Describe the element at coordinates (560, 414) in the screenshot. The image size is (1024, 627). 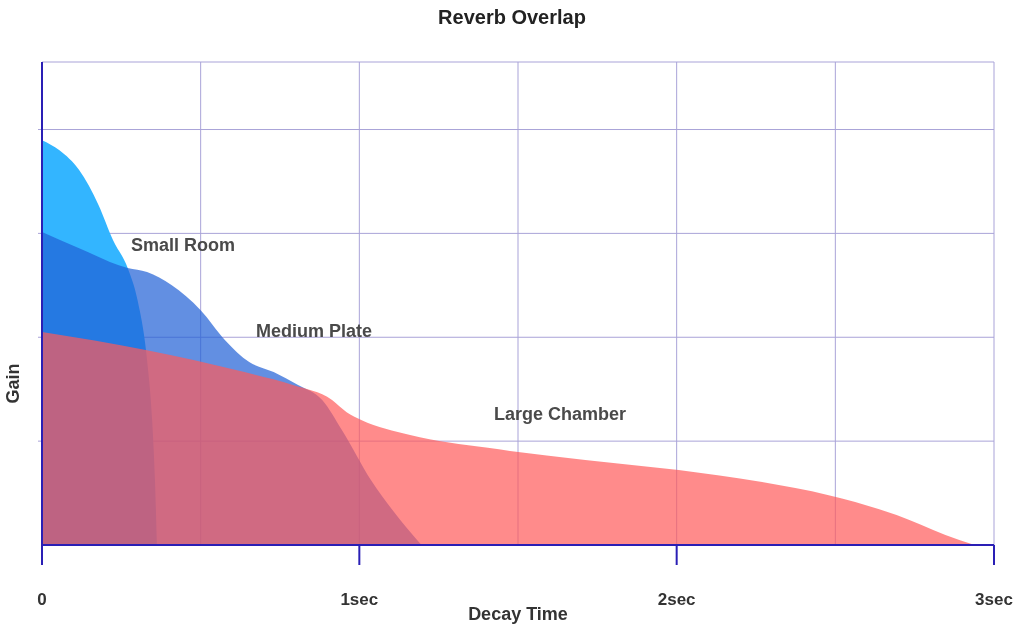
I see `series-label: Large Chamber` at that location.